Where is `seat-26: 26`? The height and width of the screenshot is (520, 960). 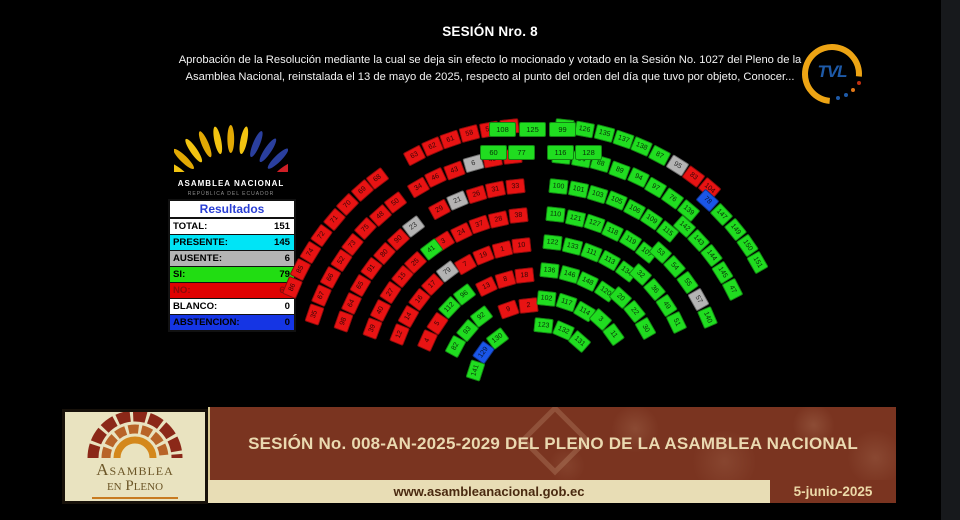 seat-26: 26 is located at coordinates (476, 194).